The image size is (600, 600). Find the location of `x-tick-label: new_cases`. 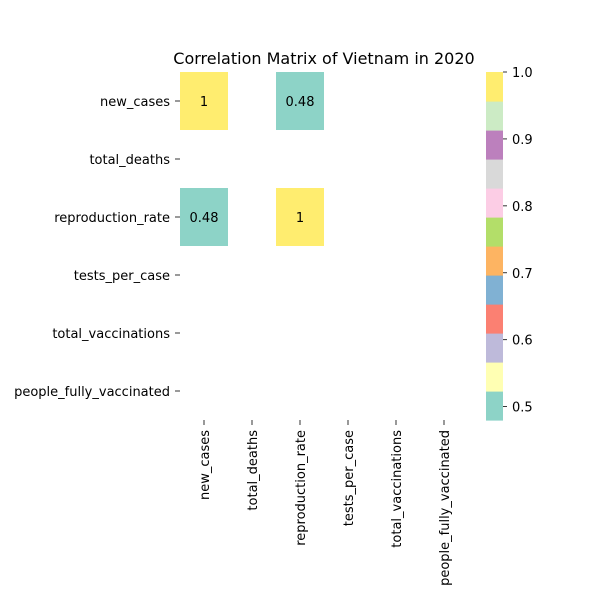

x-tick-label: new_cases is located at coordinates (205, 465).